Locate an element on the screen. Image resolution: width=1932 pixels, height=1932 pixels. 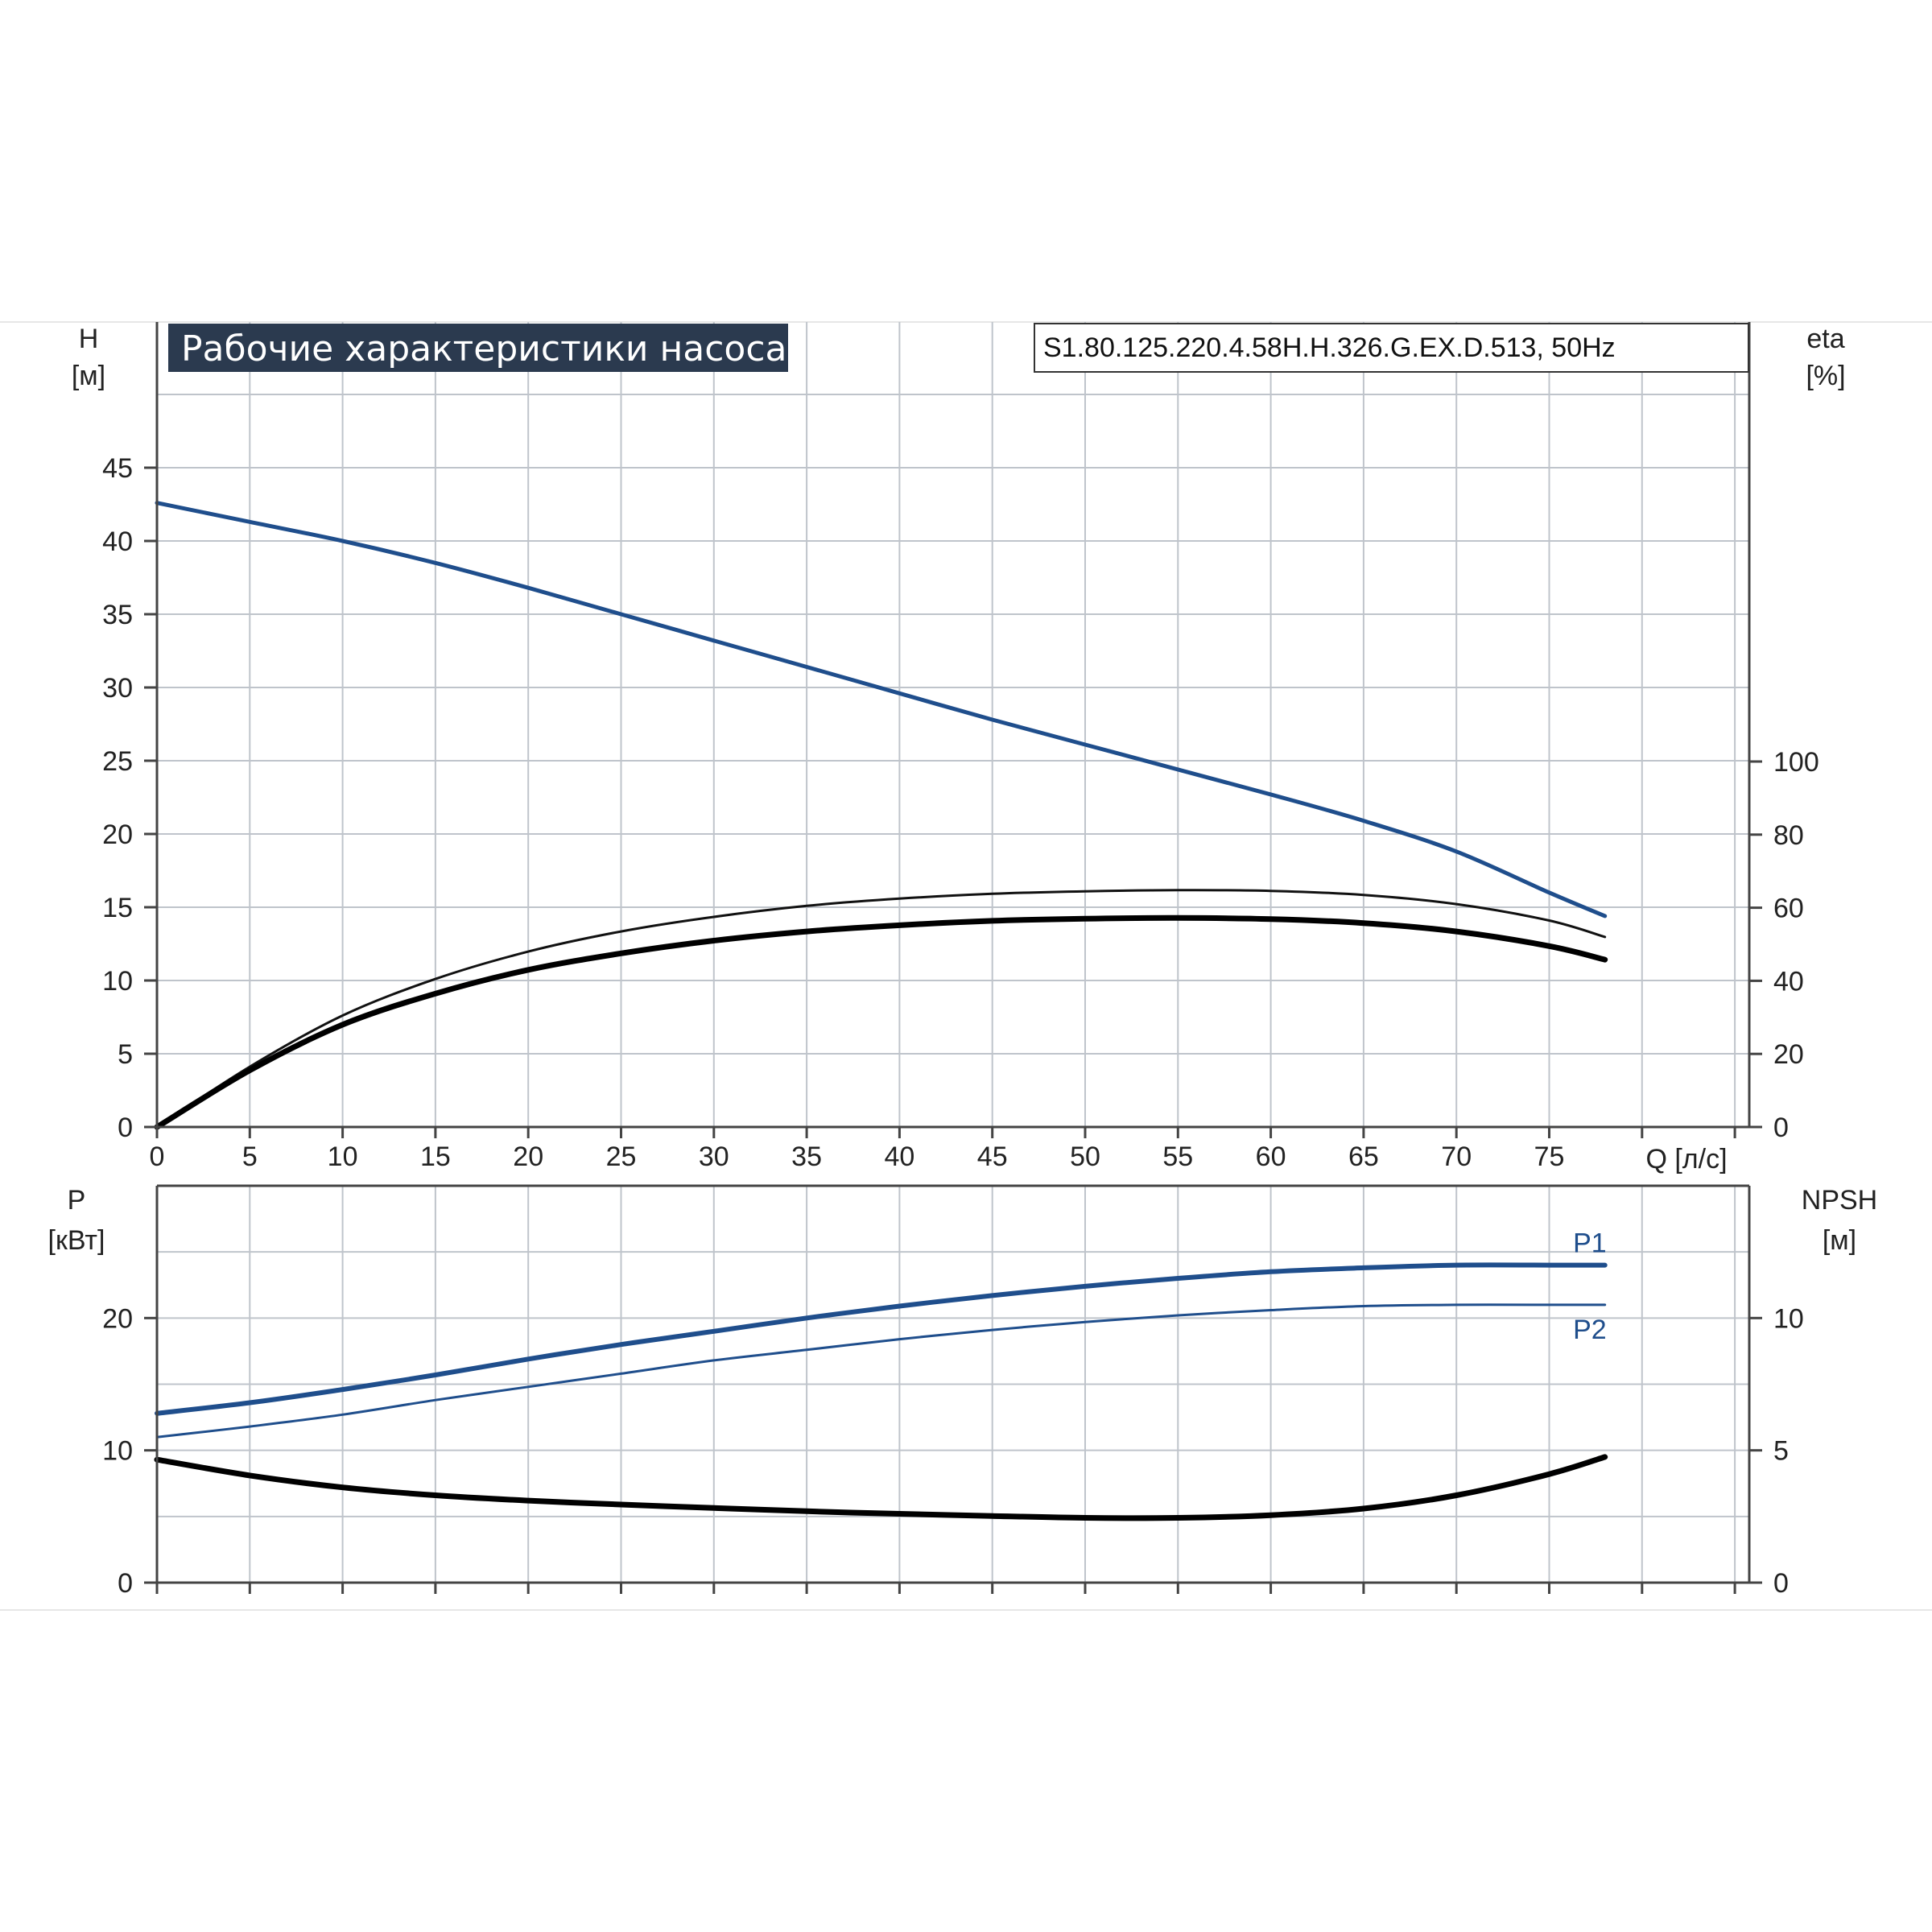
x-tick-label: 15 is located at coordinates (435, 1156).